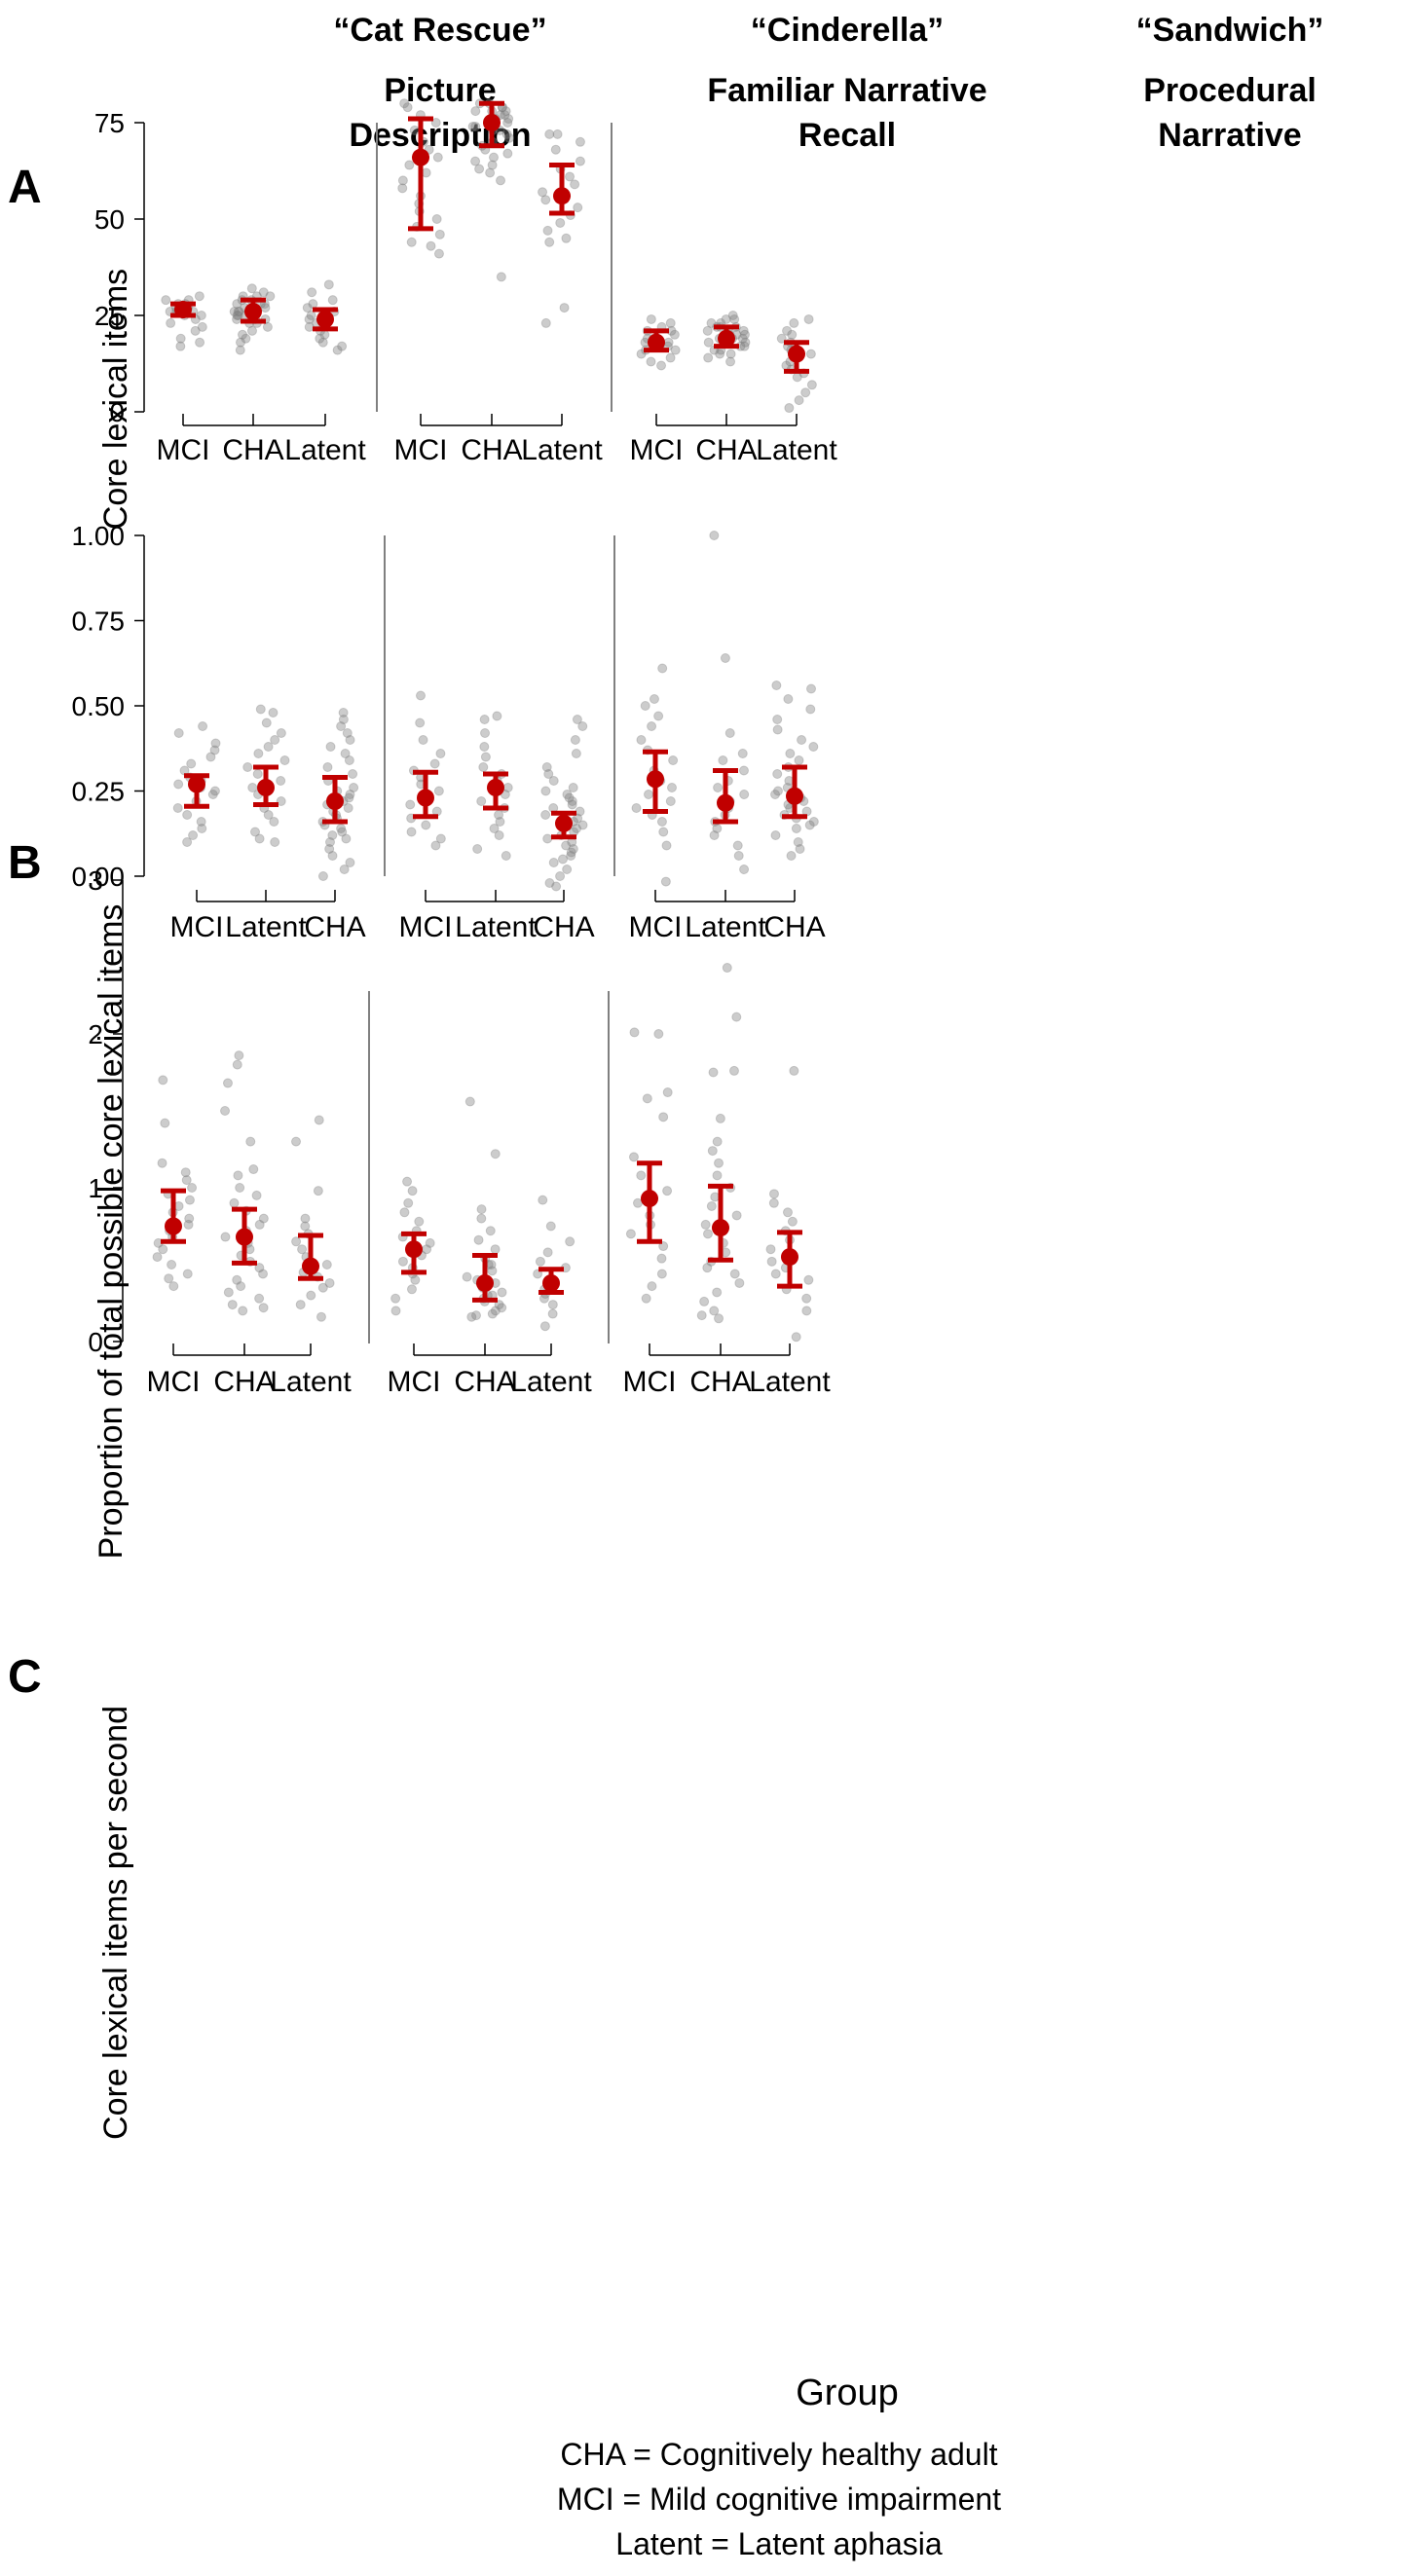 This screenshot has width=1411, height=2576. What do you see at coordinates (115, 399) in the screenshot?
I see `y-axis-title-a: Core lexical items` at bounding box center [115, 399].